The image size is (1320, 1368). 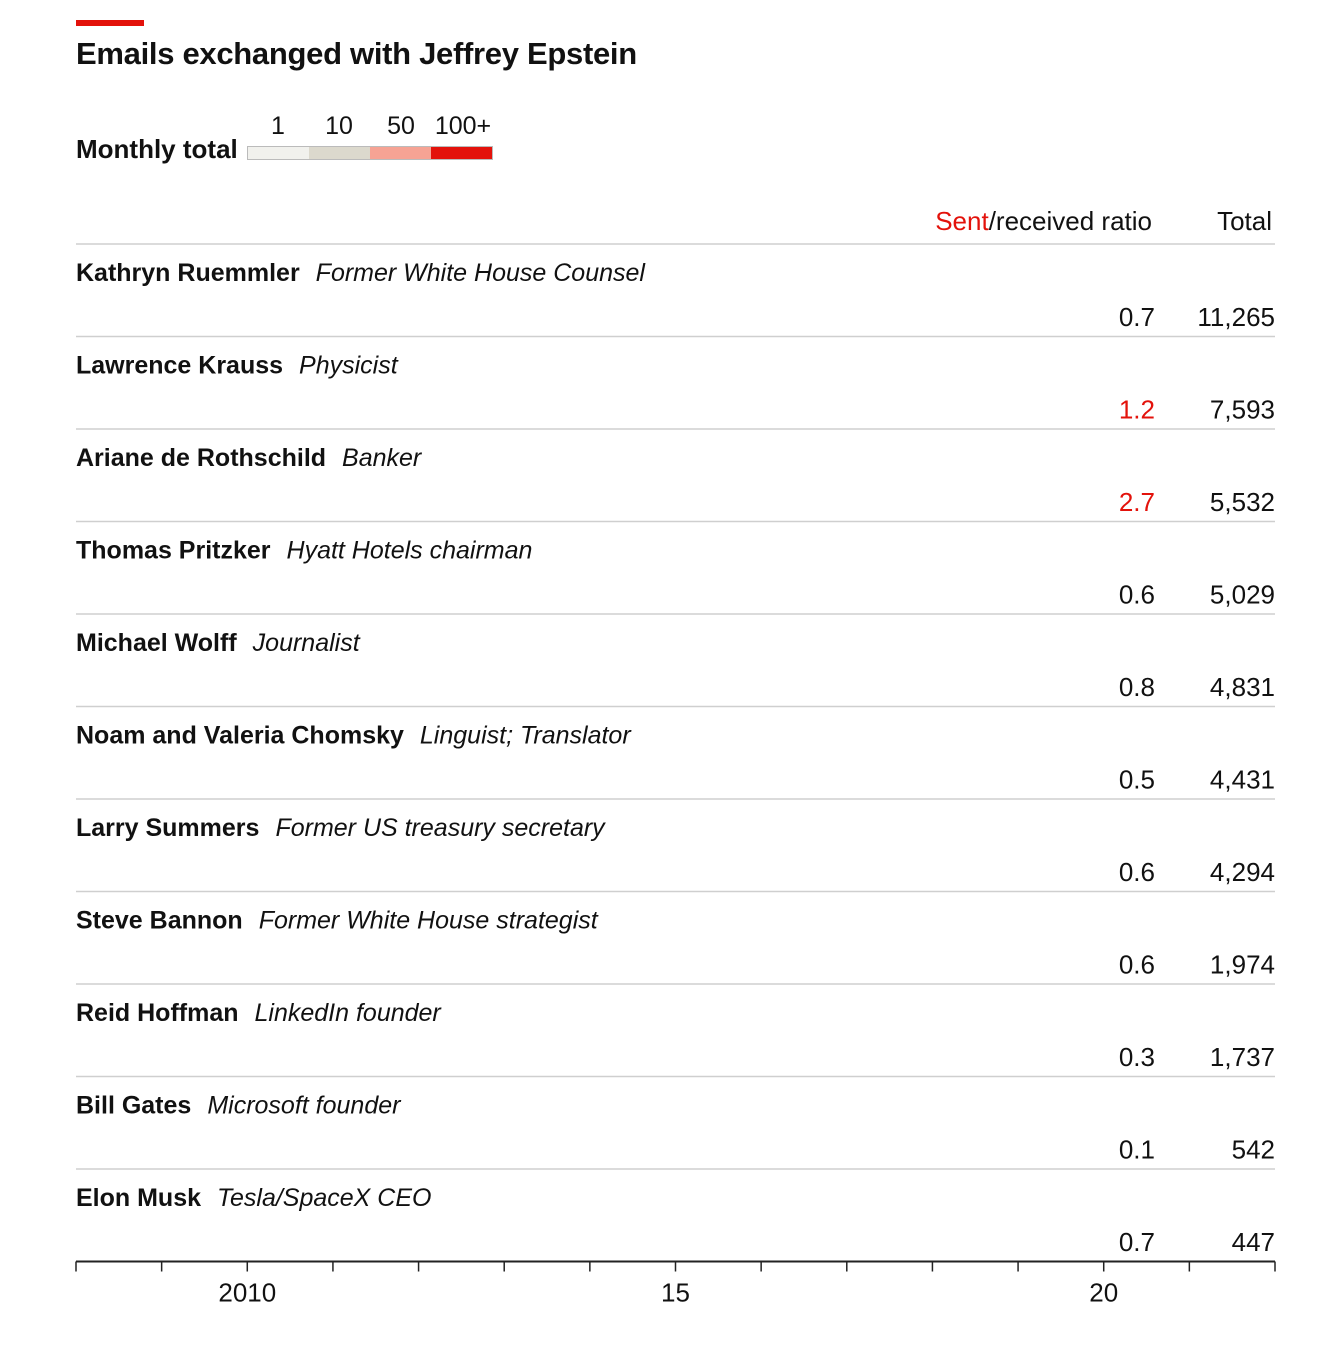 I want to click on legend-scale, so click(x=370, y=153).